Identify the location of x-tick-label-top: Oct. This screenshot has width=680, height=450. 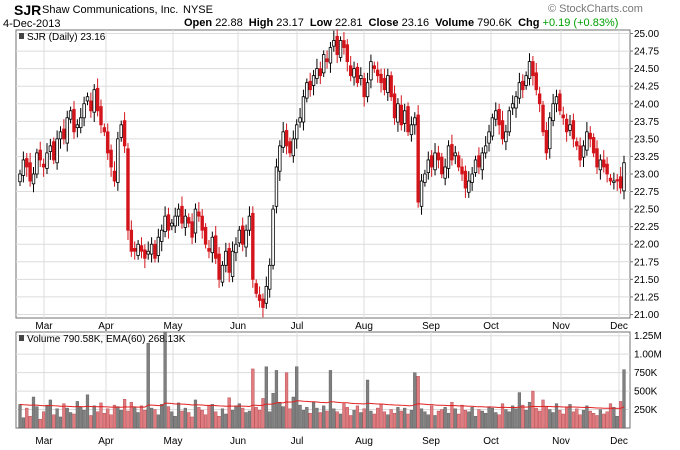
(491, 326).